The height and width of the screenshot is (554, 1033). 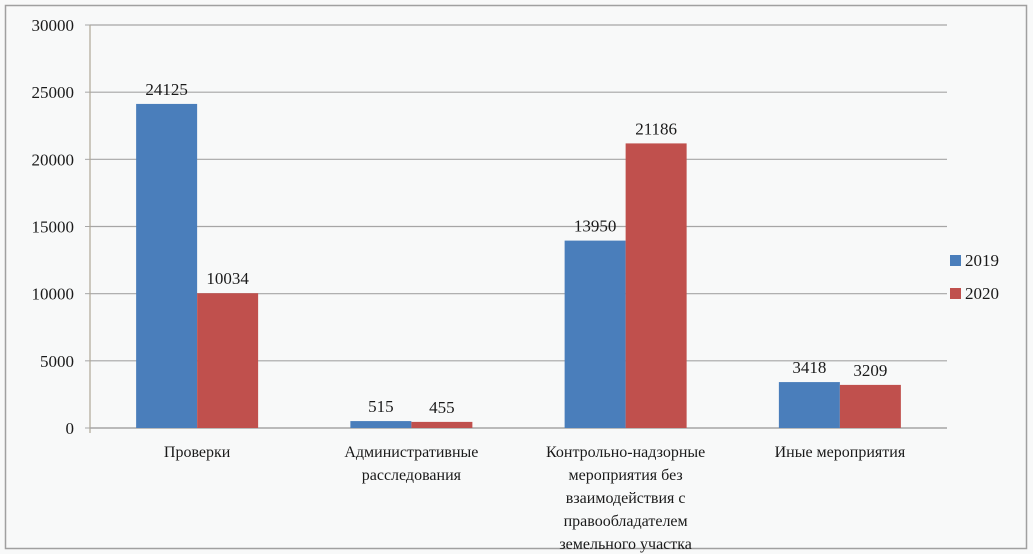 I want to click on x-category-label: Иные мероприятия, so click(x=840, y=452).